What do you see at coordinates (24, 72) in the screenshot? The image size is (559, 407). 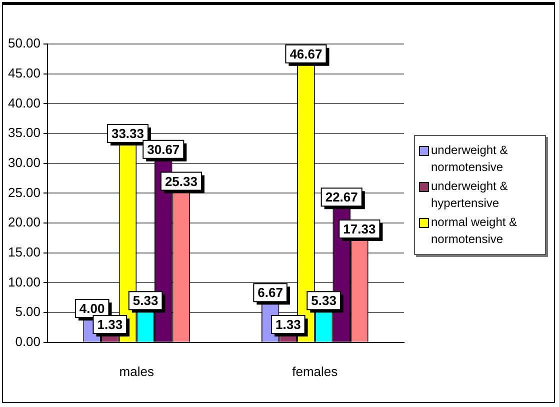 I see `y-tick-label: 45.00` at bounding box center [24, 72].